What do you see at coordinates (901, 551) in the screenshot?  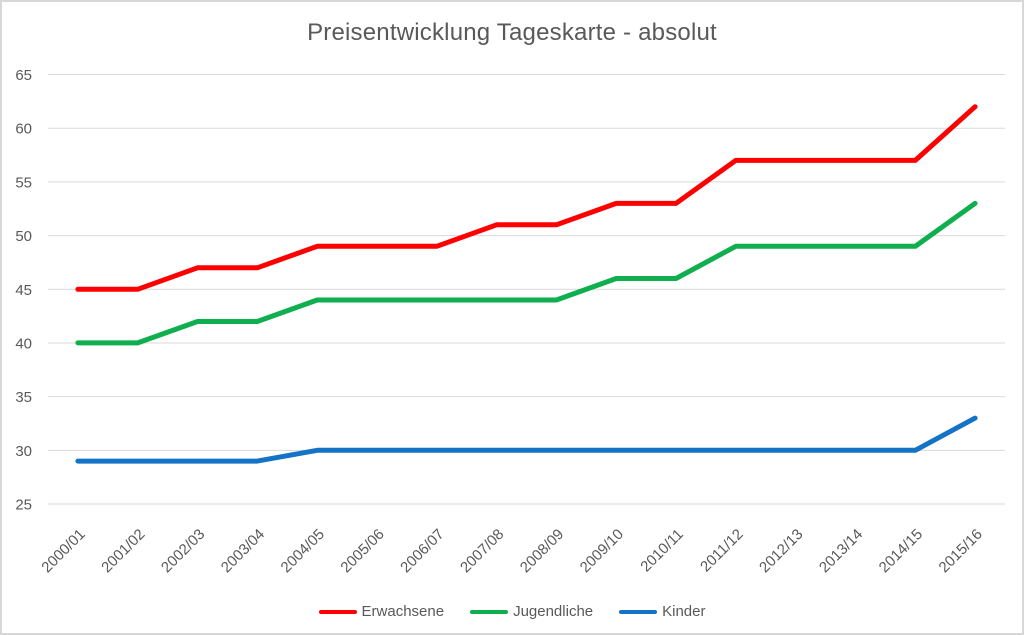 I see `x-axis-label-2014-15: 2014/15` at bounding box center [901, 551].